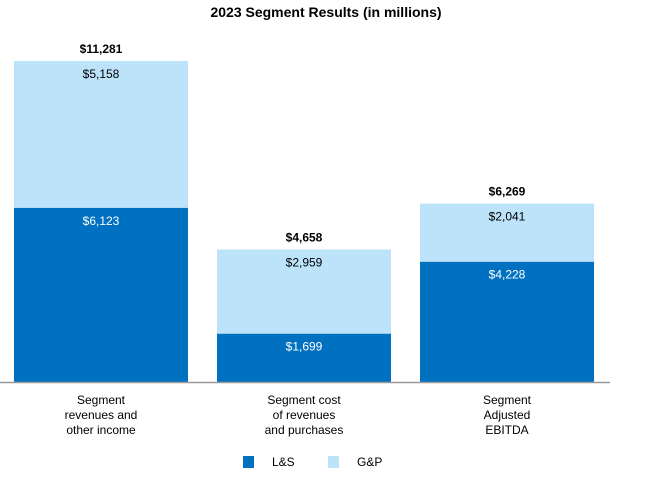 This screenshot has width=652, height=486. I want to click on chart-title: 2023 Segment Results (in millions), so click(325, 12).